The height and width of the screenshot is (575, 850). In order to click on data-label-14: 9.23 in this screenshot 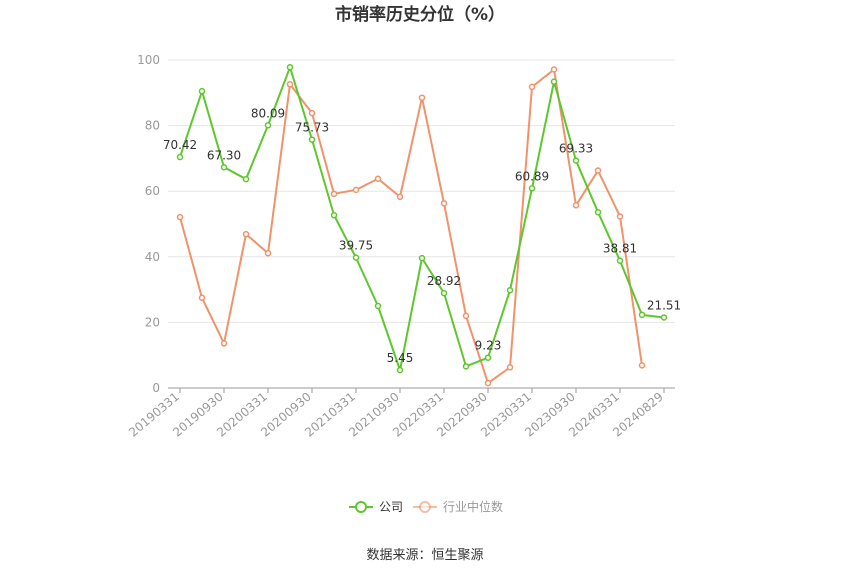, I will do `click(488, 346)`.